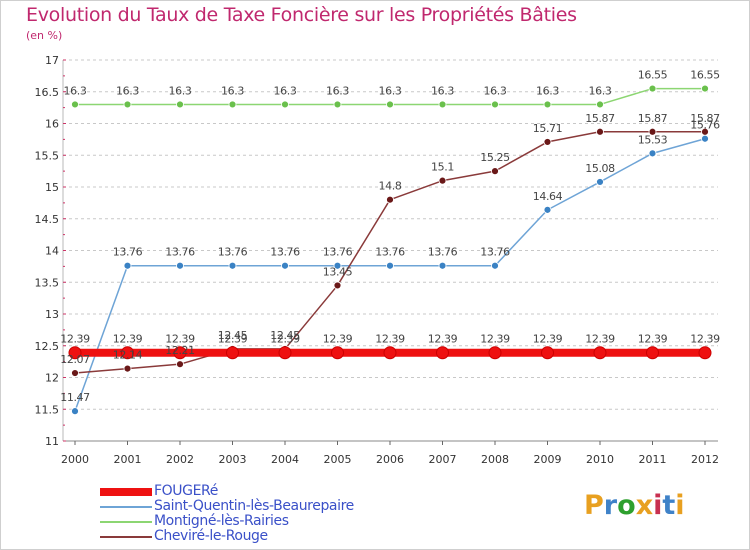  Describe the element at coordinates (442, 167) in the screenshot. I see `data-label: 15.1` at that location.